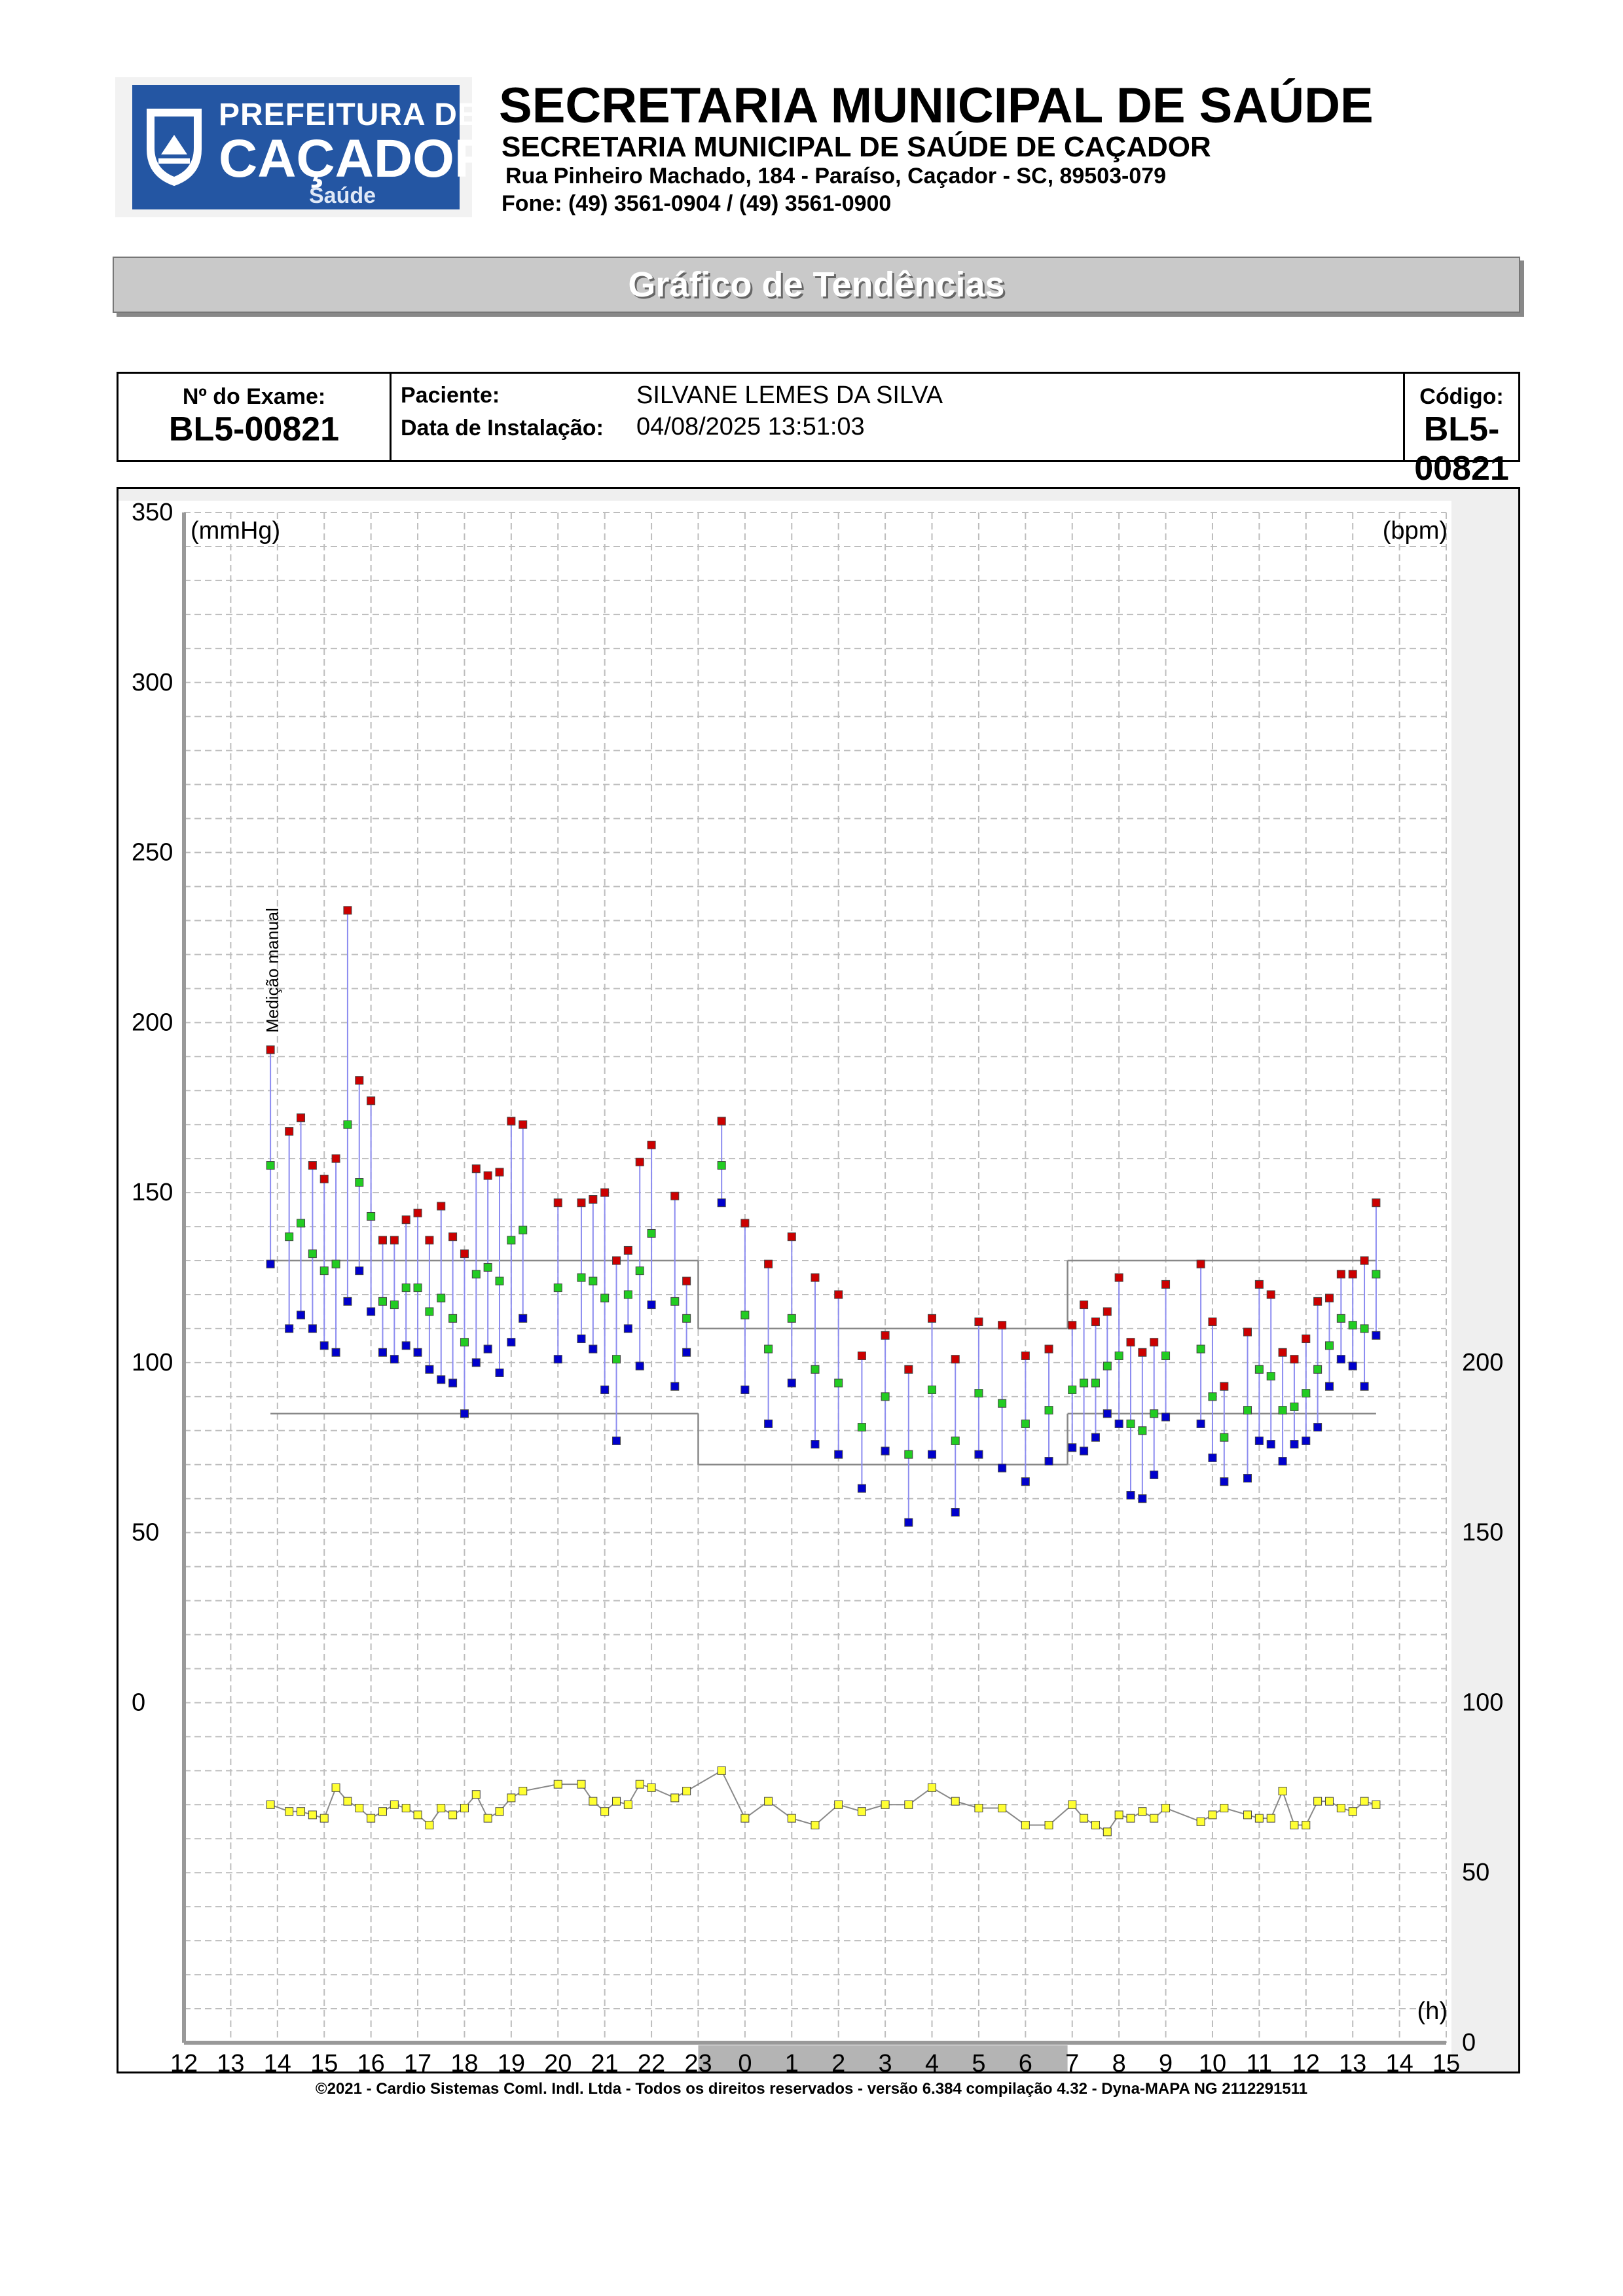 The width and height of the screenshot is (1623, 2296). Describe the element at coordinates (511, 2061) in the screenshot. I see `x-tick-label: 19` at that location.